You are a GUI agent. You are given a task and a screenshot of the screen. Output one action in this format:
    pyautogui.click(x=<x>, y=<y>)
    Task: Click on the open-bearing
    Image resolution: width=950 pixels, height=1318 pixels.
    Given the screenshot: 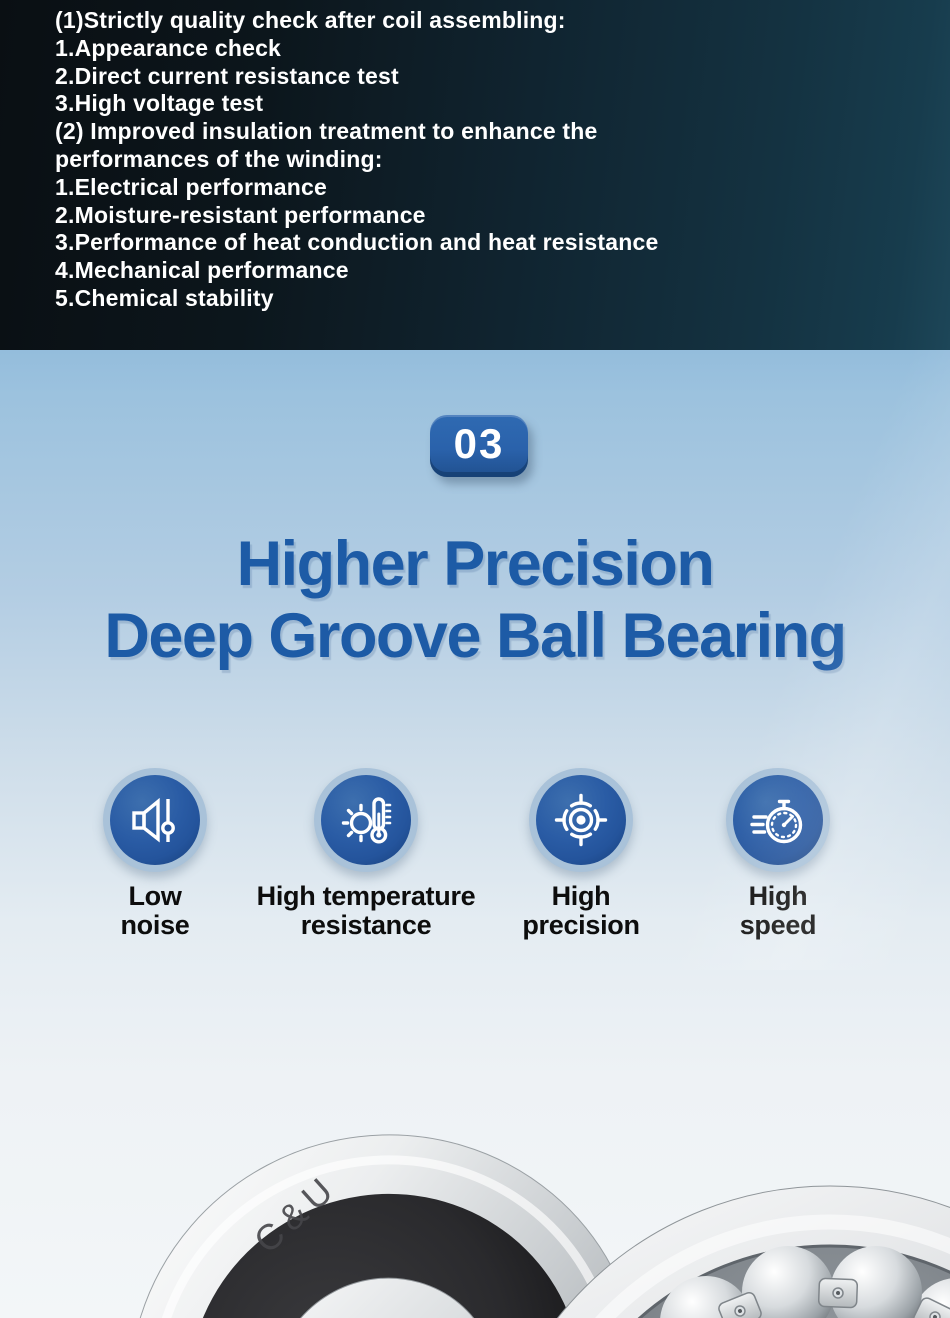 What is the action you would take?
    pyautogui.click(x=753, y=1251)
    